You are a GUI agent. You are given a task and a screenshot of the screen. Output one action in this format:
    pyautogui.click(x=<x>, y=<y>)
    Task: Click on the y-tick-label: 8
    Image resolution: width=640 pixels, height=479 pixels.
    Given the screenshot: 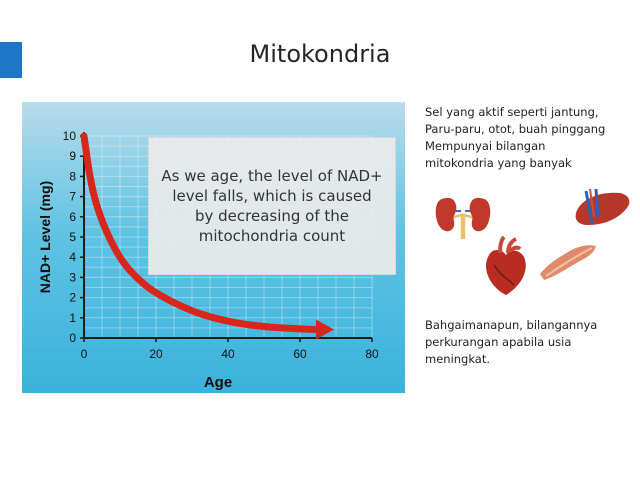 What is the action you would take?
    pyautogui.click(x=72, y=176)
    